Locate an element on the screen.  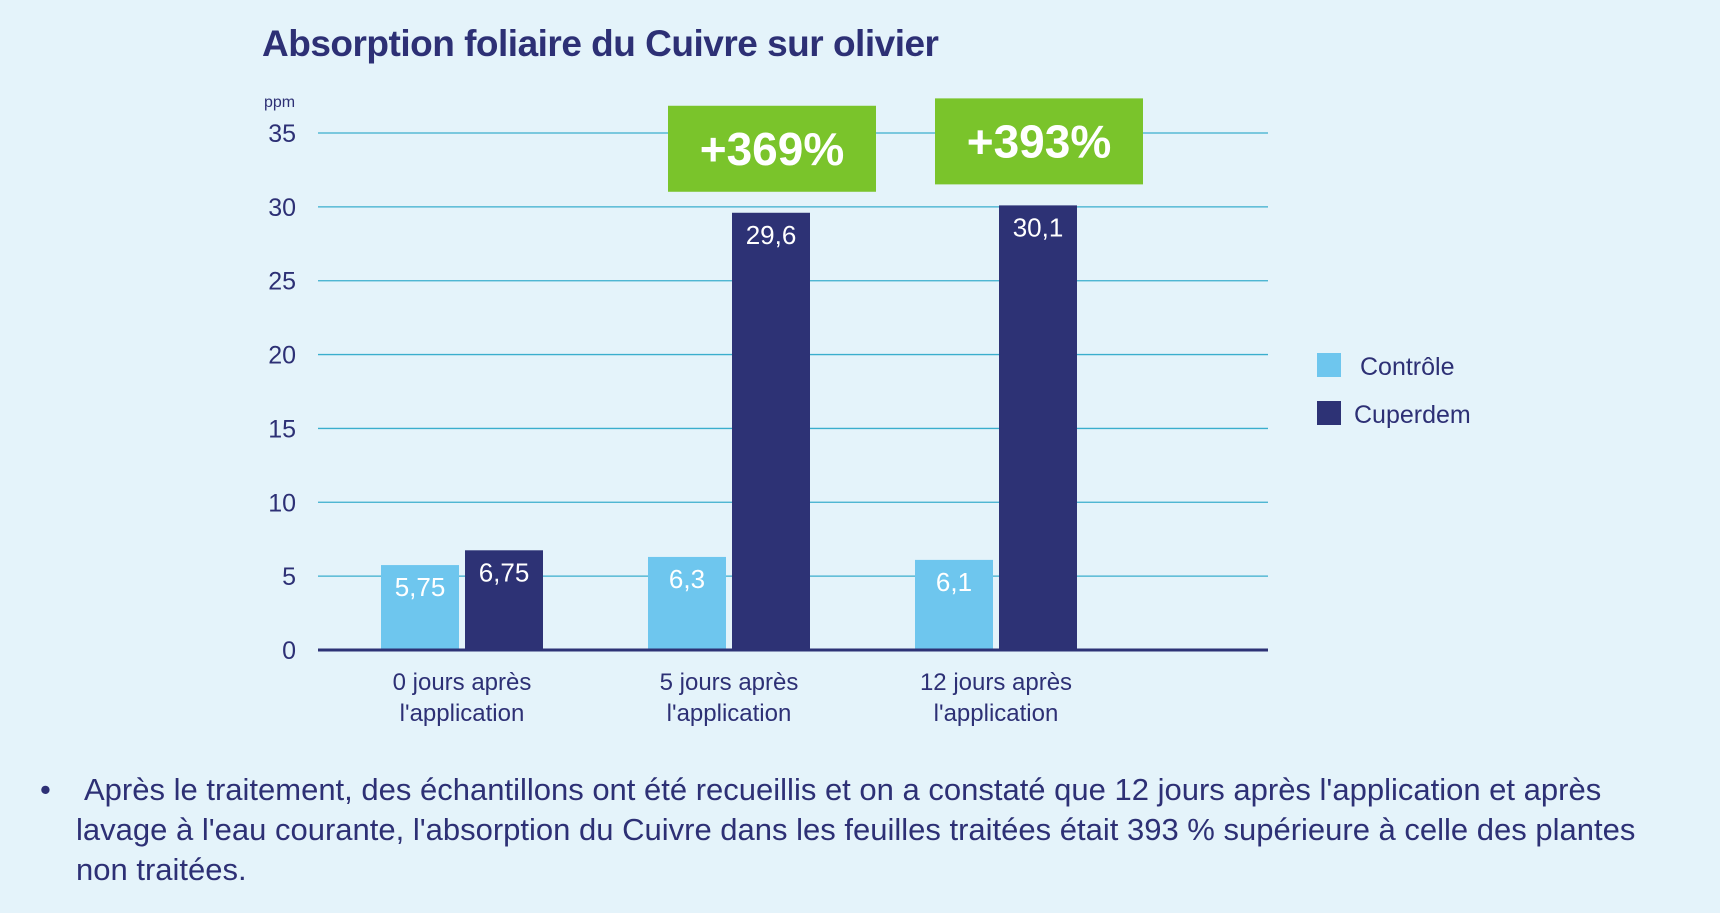
x-category-label: 0 jours après is located at coordinates (462, 682).